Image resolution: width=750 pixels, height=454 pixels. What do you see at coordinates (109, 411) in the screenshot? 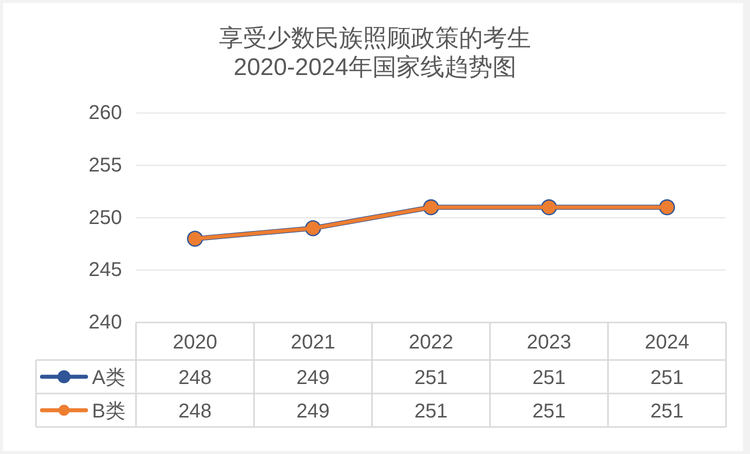
I see `legend-label: B类` at bounding box center [109, 411].